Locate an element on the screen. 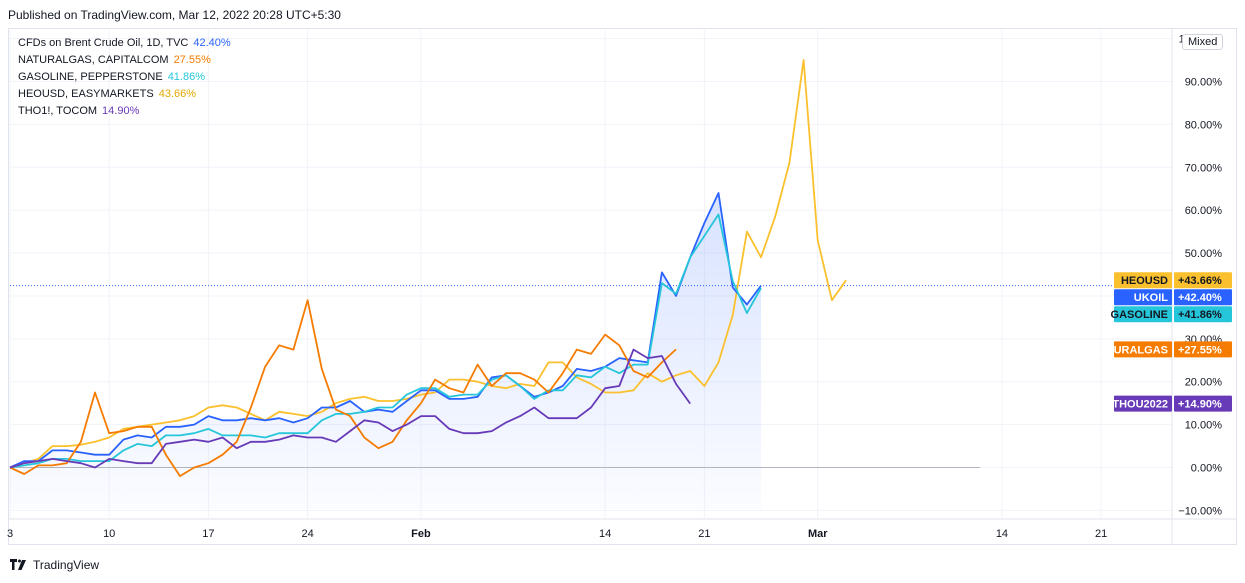 This screenshot has width=1245, height=583. badge-value-naturalgas: +27.55% is located at coordinates (1200, 350).